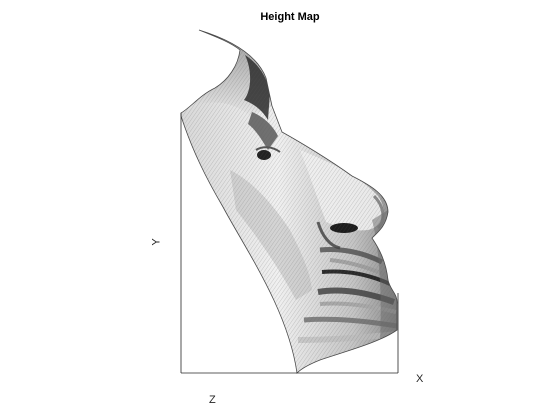 The image size is (560, 420). I want to click on x-axis-label: X, so click(420, 379).